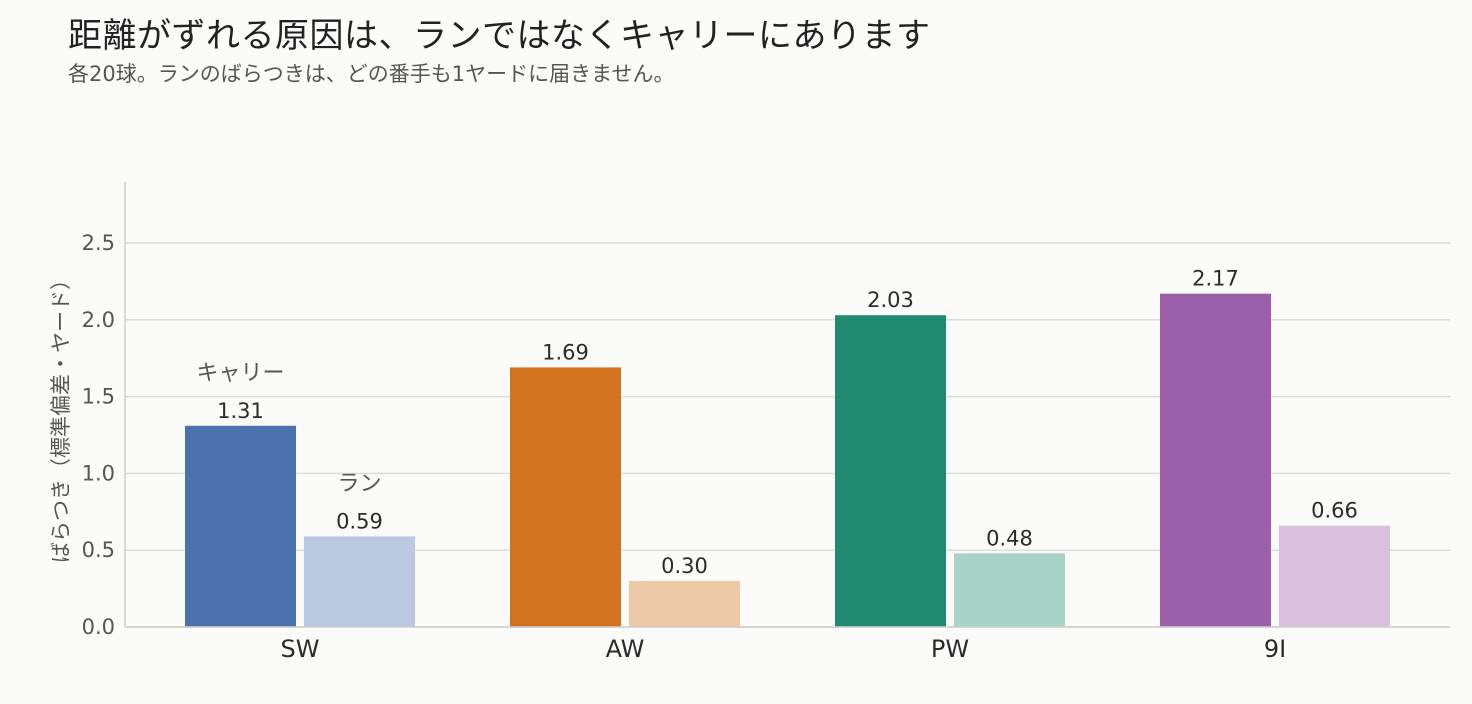 The image size is (1472, 704). What do you see at coordinates (98, 243) in the screenshot?
I see `y-tick-label: 2.5` at bounding box center [98, 243].